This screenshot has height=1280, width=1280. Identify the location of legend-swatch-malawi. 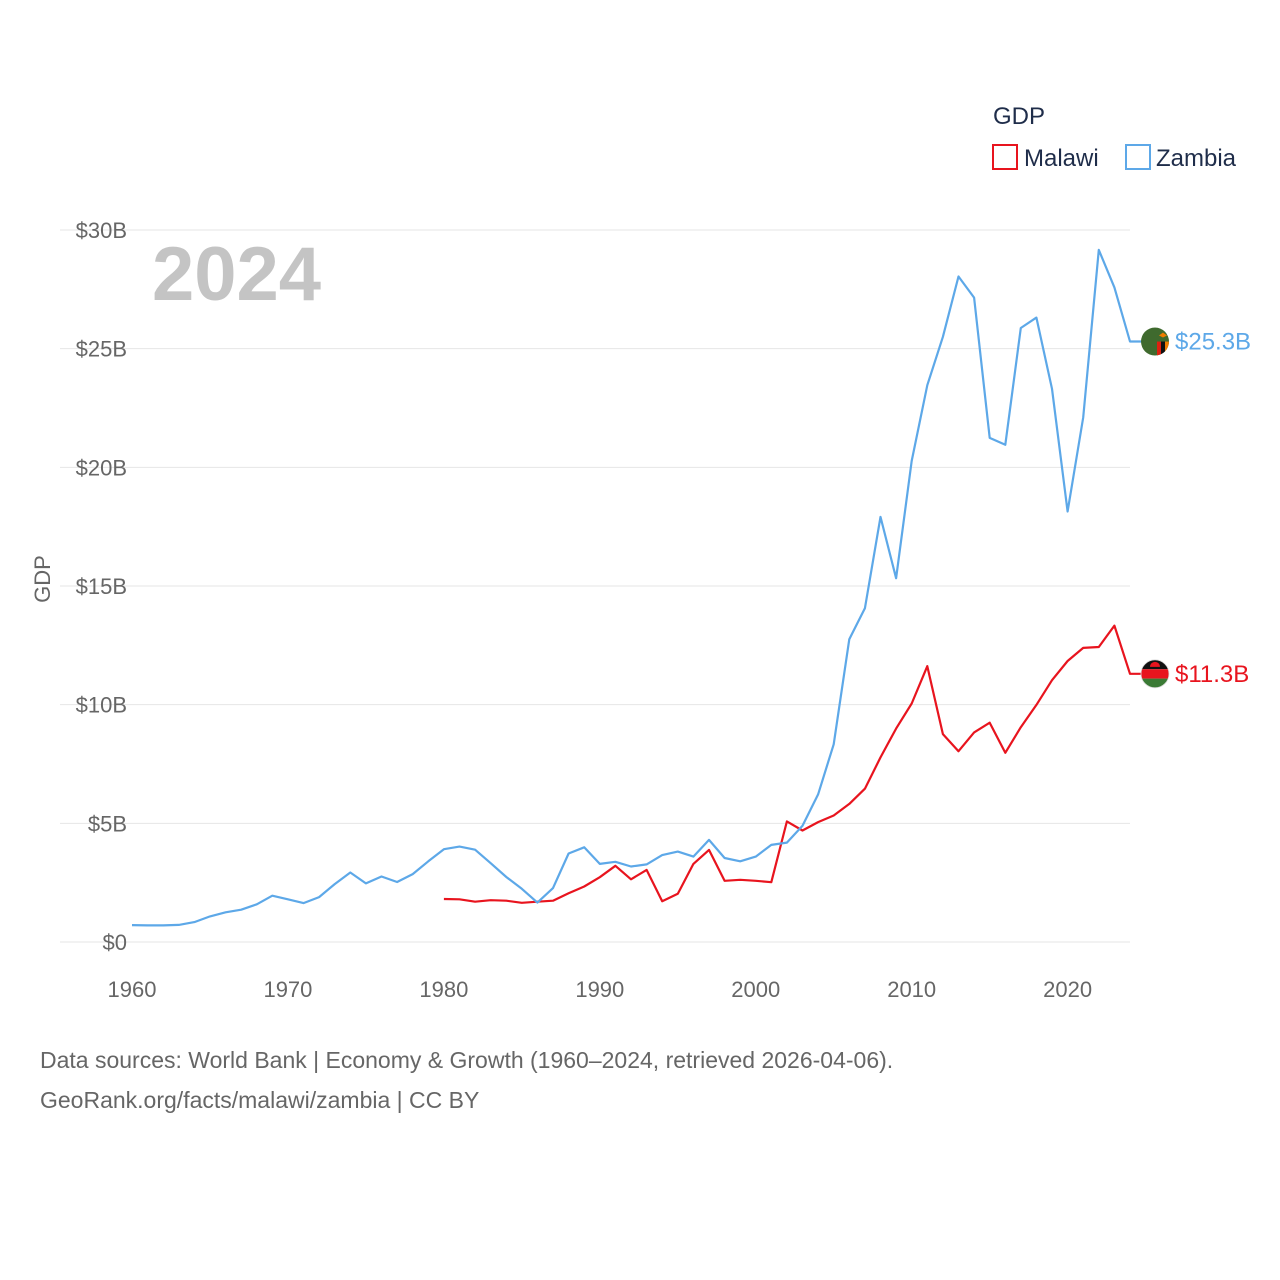
(1005, 157).